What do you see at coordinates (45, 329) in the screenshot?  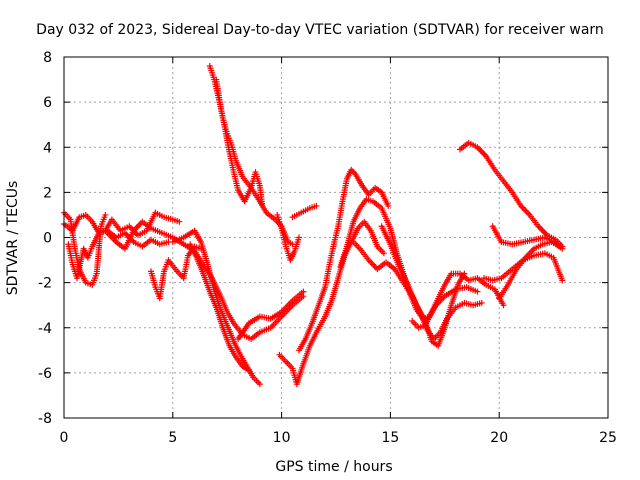 I see `y-tick-label: -4` at bounding box center [45, 329].